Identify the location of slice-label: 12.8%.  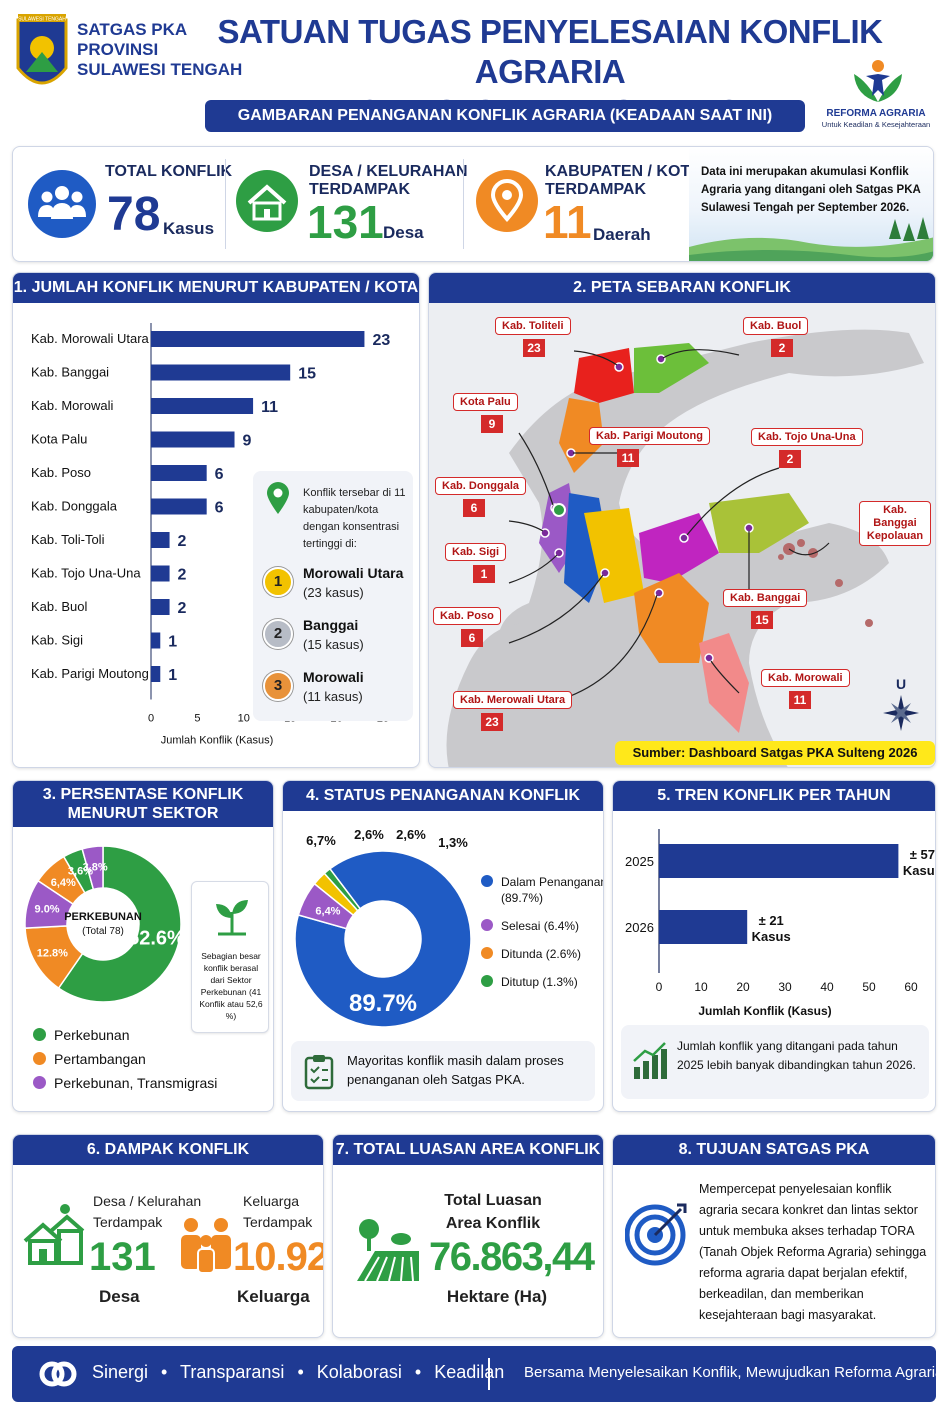
(52, 953).